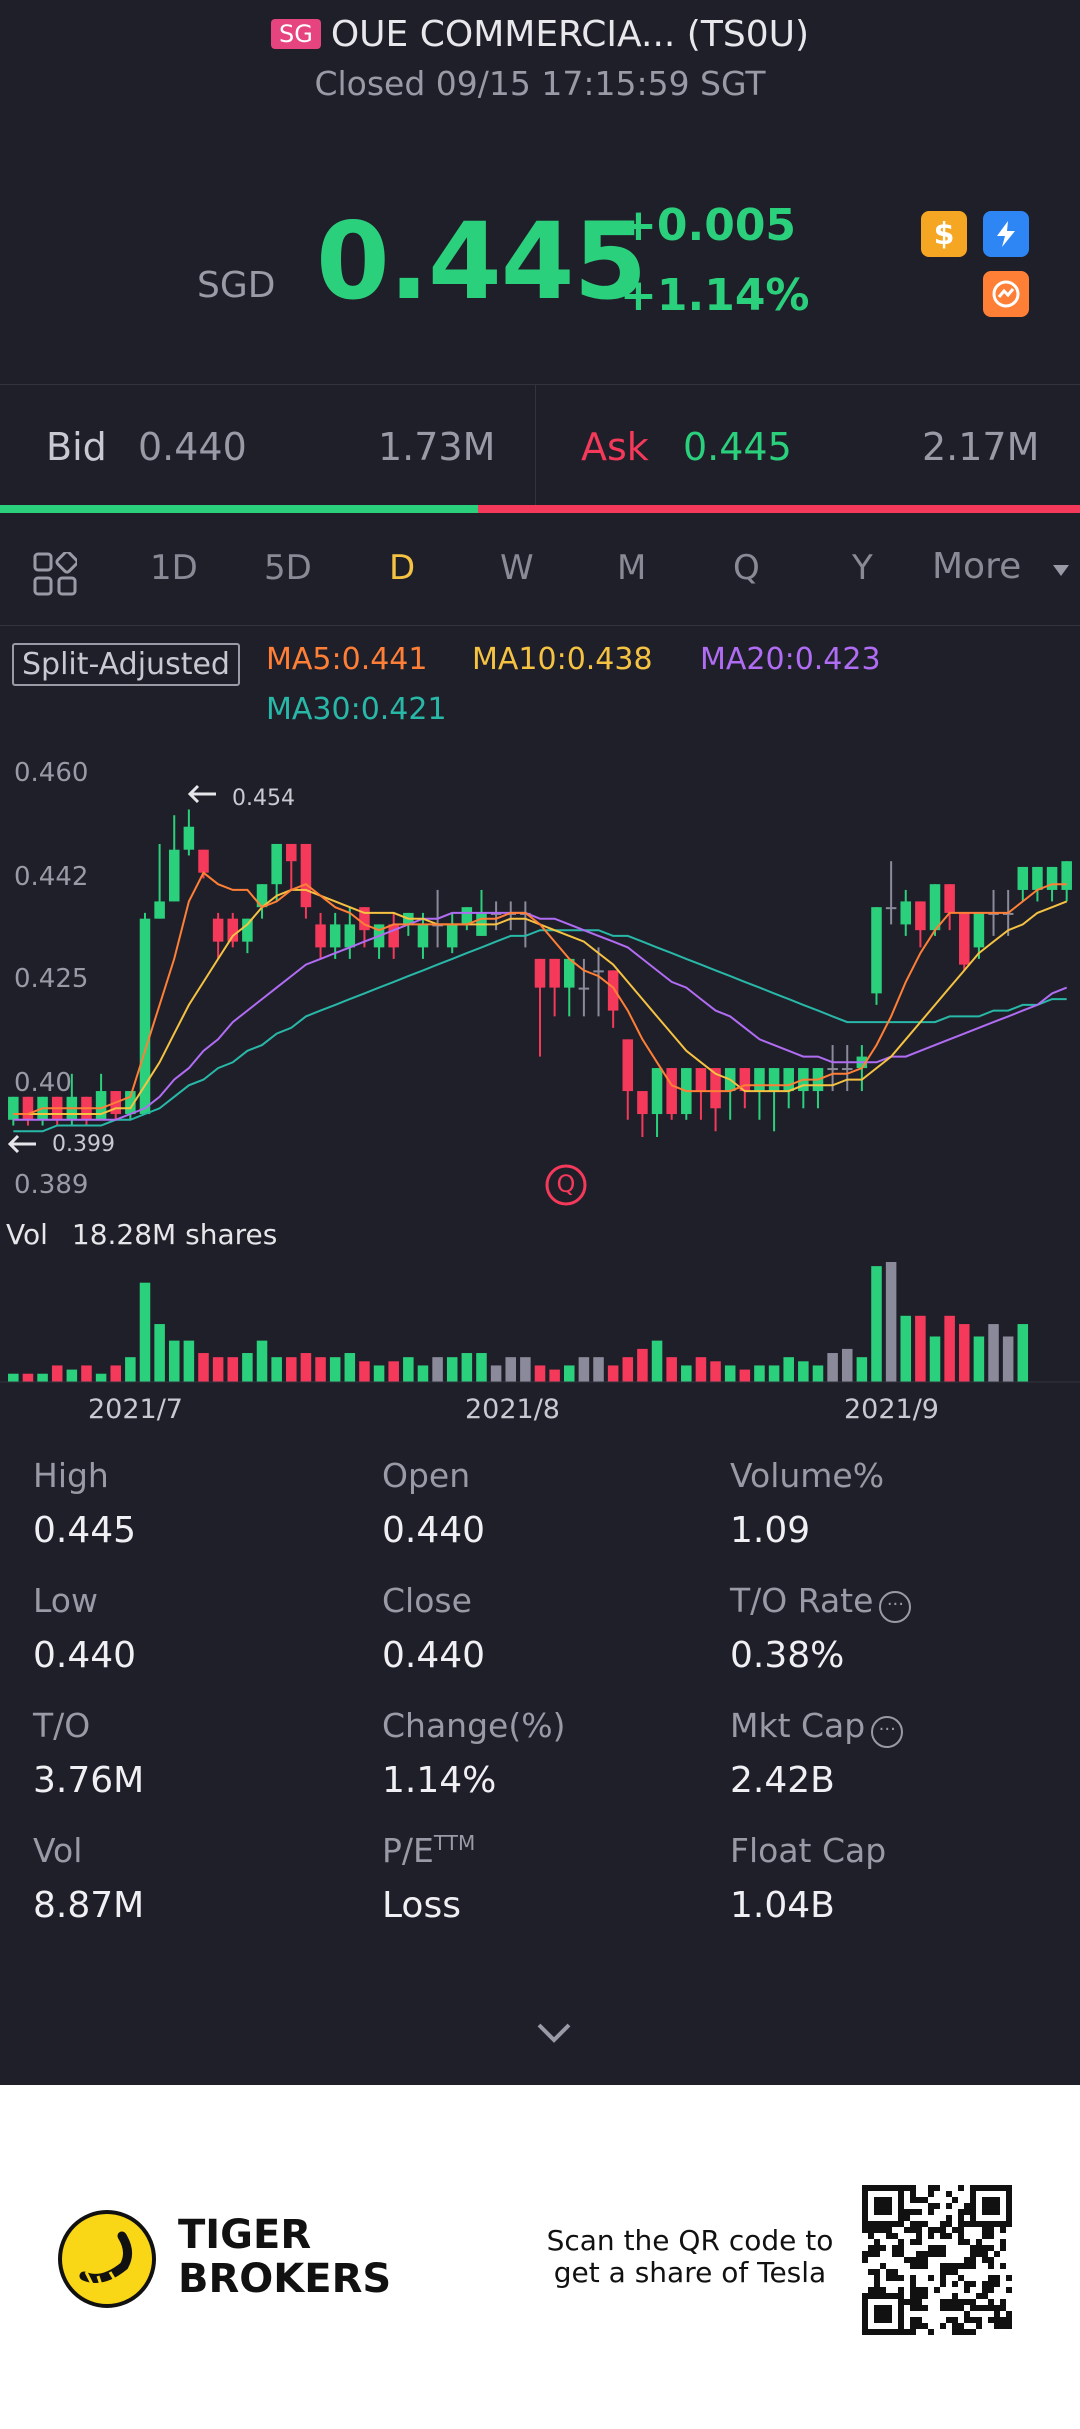 The width and height of the screenshot is (1080, 2429). What do you see at coordinates (746, 568) in the screenshot?
I see `tab-quarterly: Q` at bounding box center [746, 568].